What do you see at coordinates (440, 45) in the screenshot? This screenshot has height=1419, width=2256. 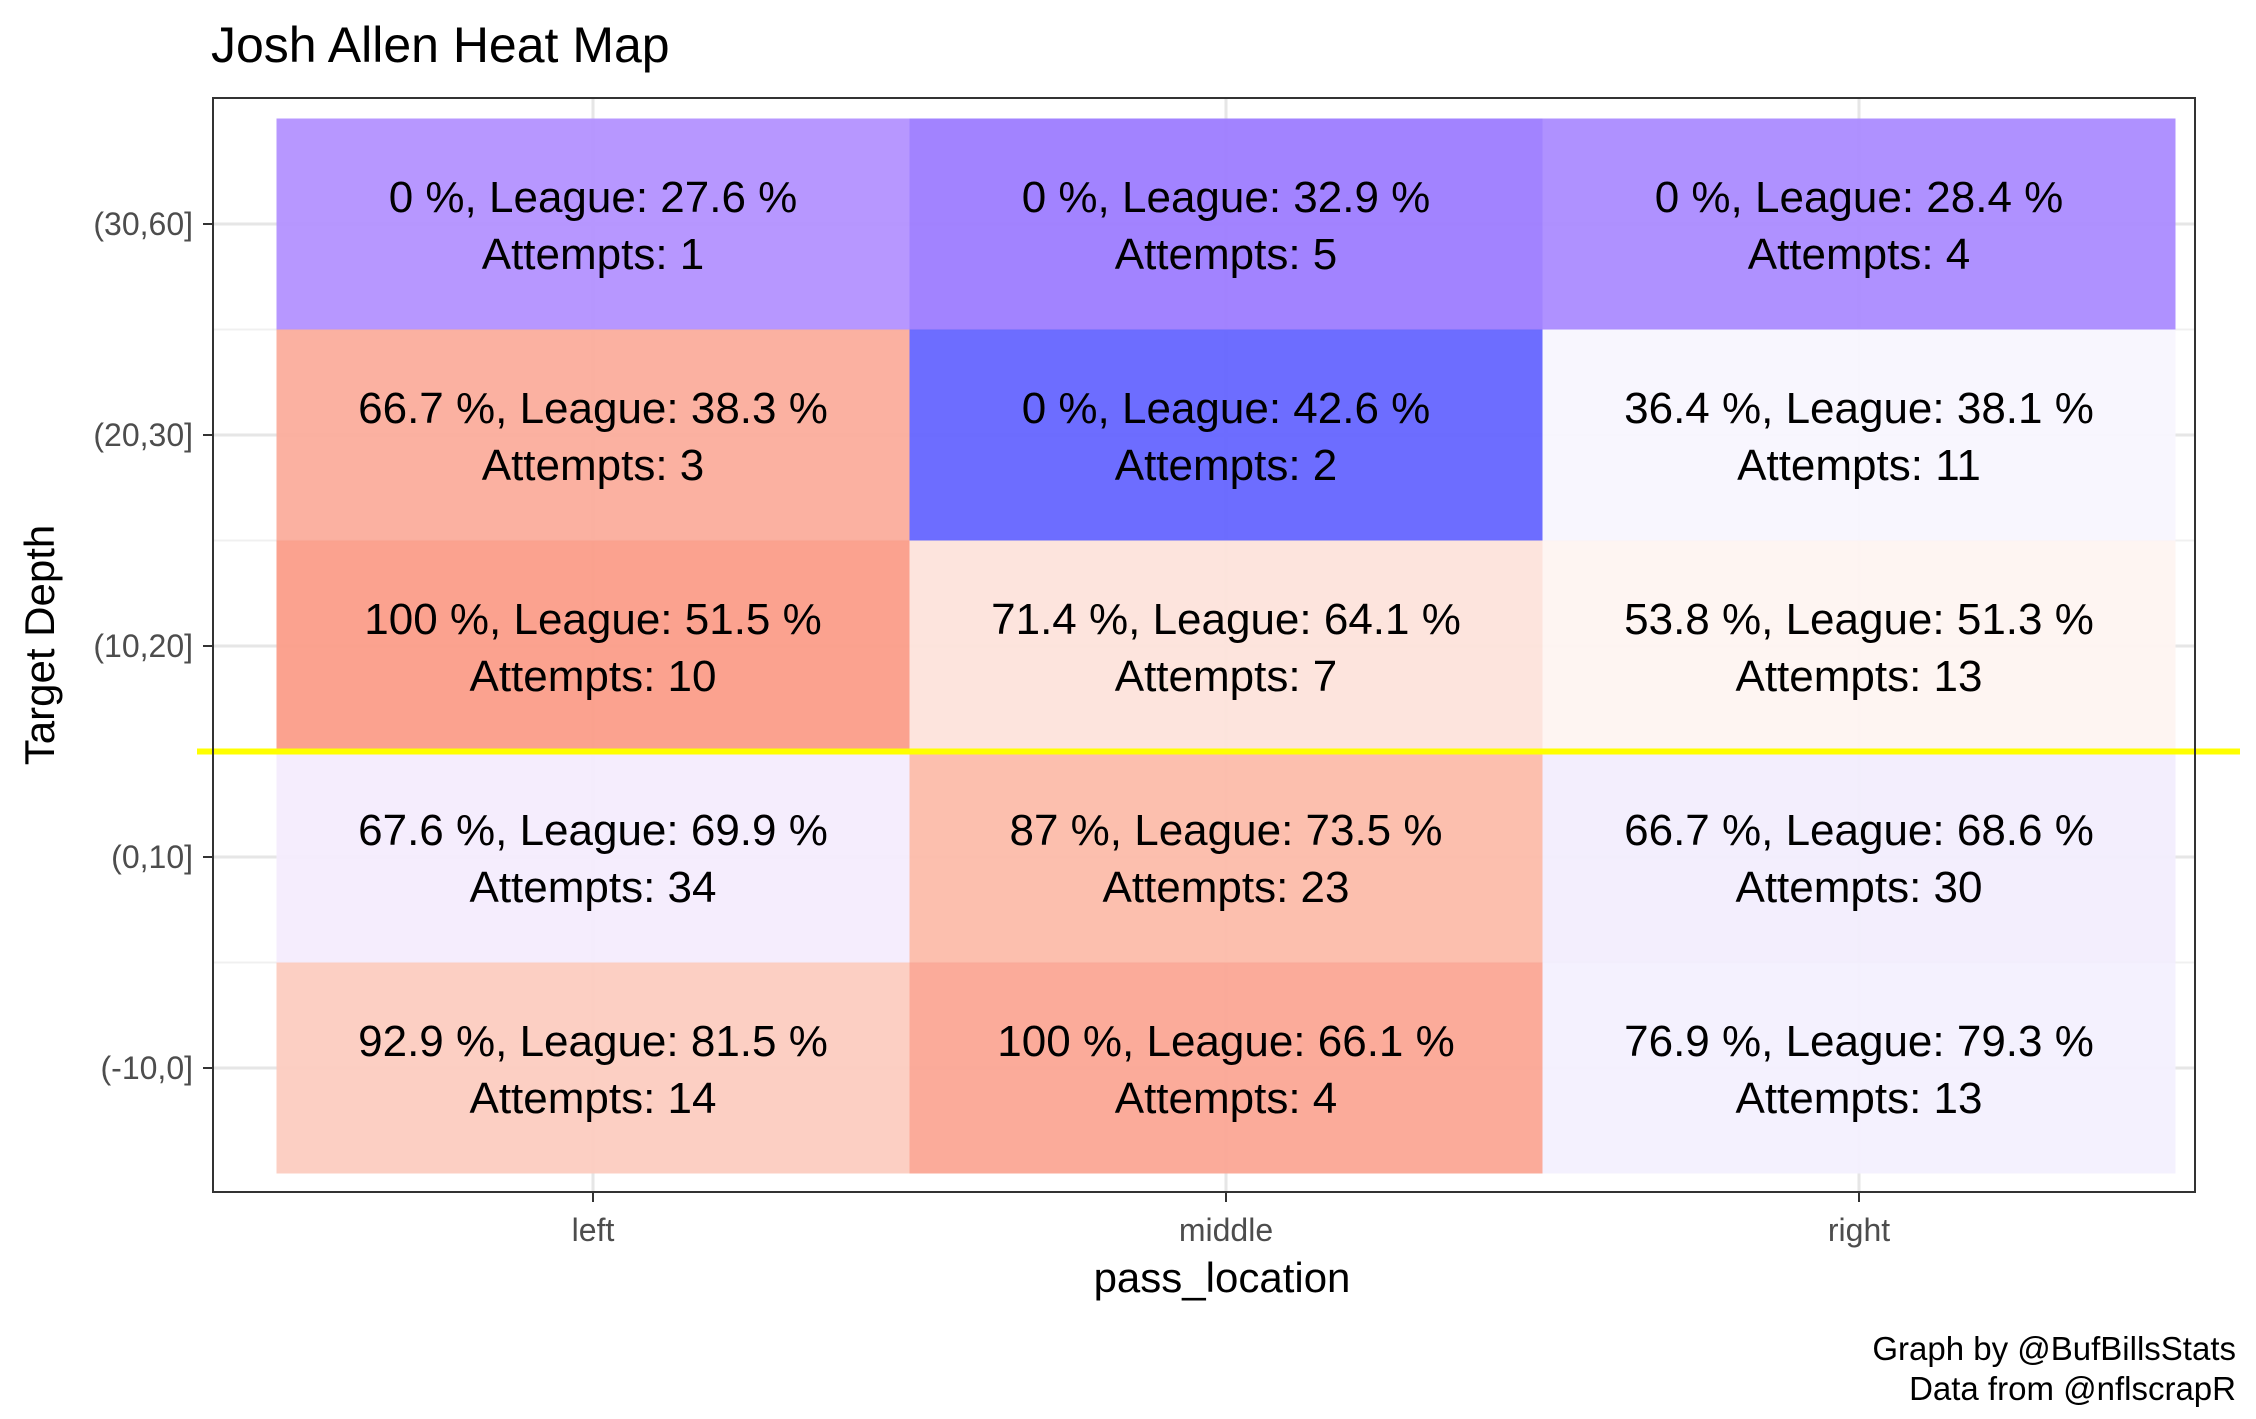 I see `chart-title: Josh Allen Heat Map` at bounding box center [440, 45].